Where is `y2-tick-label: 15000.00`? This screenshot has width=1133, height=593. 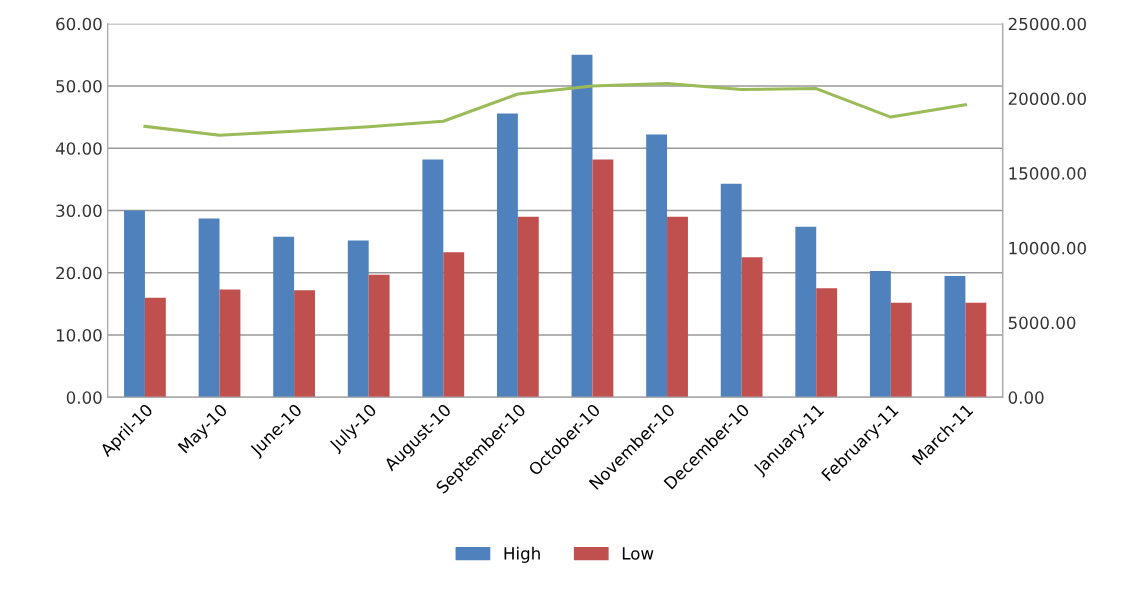 y2-tick-label: 15000.00 is located at coordinates (1047, 173).